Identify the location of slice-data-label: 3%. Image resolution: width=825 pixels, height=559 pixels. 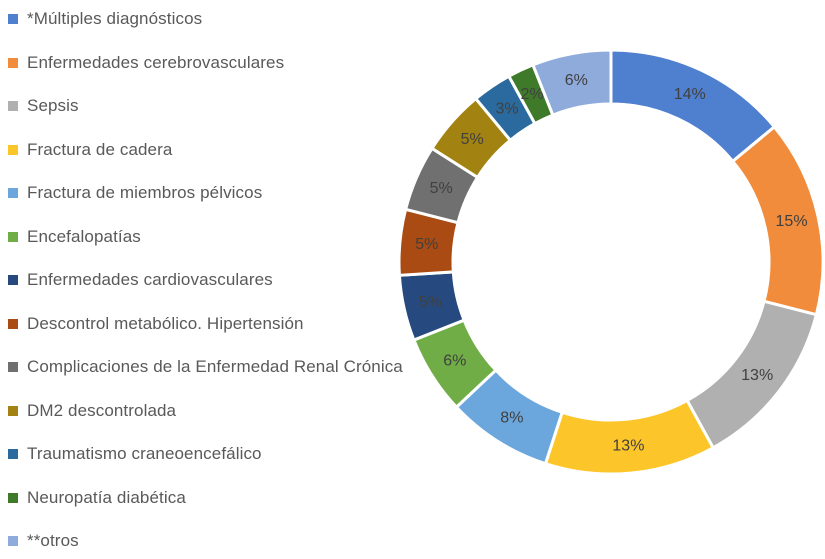
(506, 108).